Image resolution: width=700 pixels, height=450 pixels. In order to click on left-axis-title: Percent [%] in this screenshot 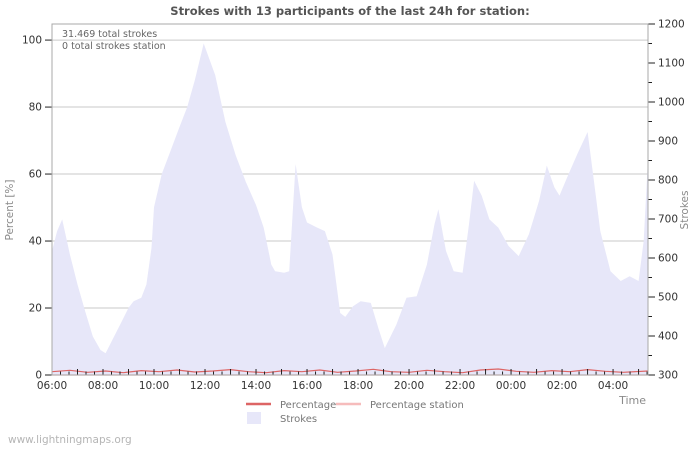, I will do `click(10, 209)`.